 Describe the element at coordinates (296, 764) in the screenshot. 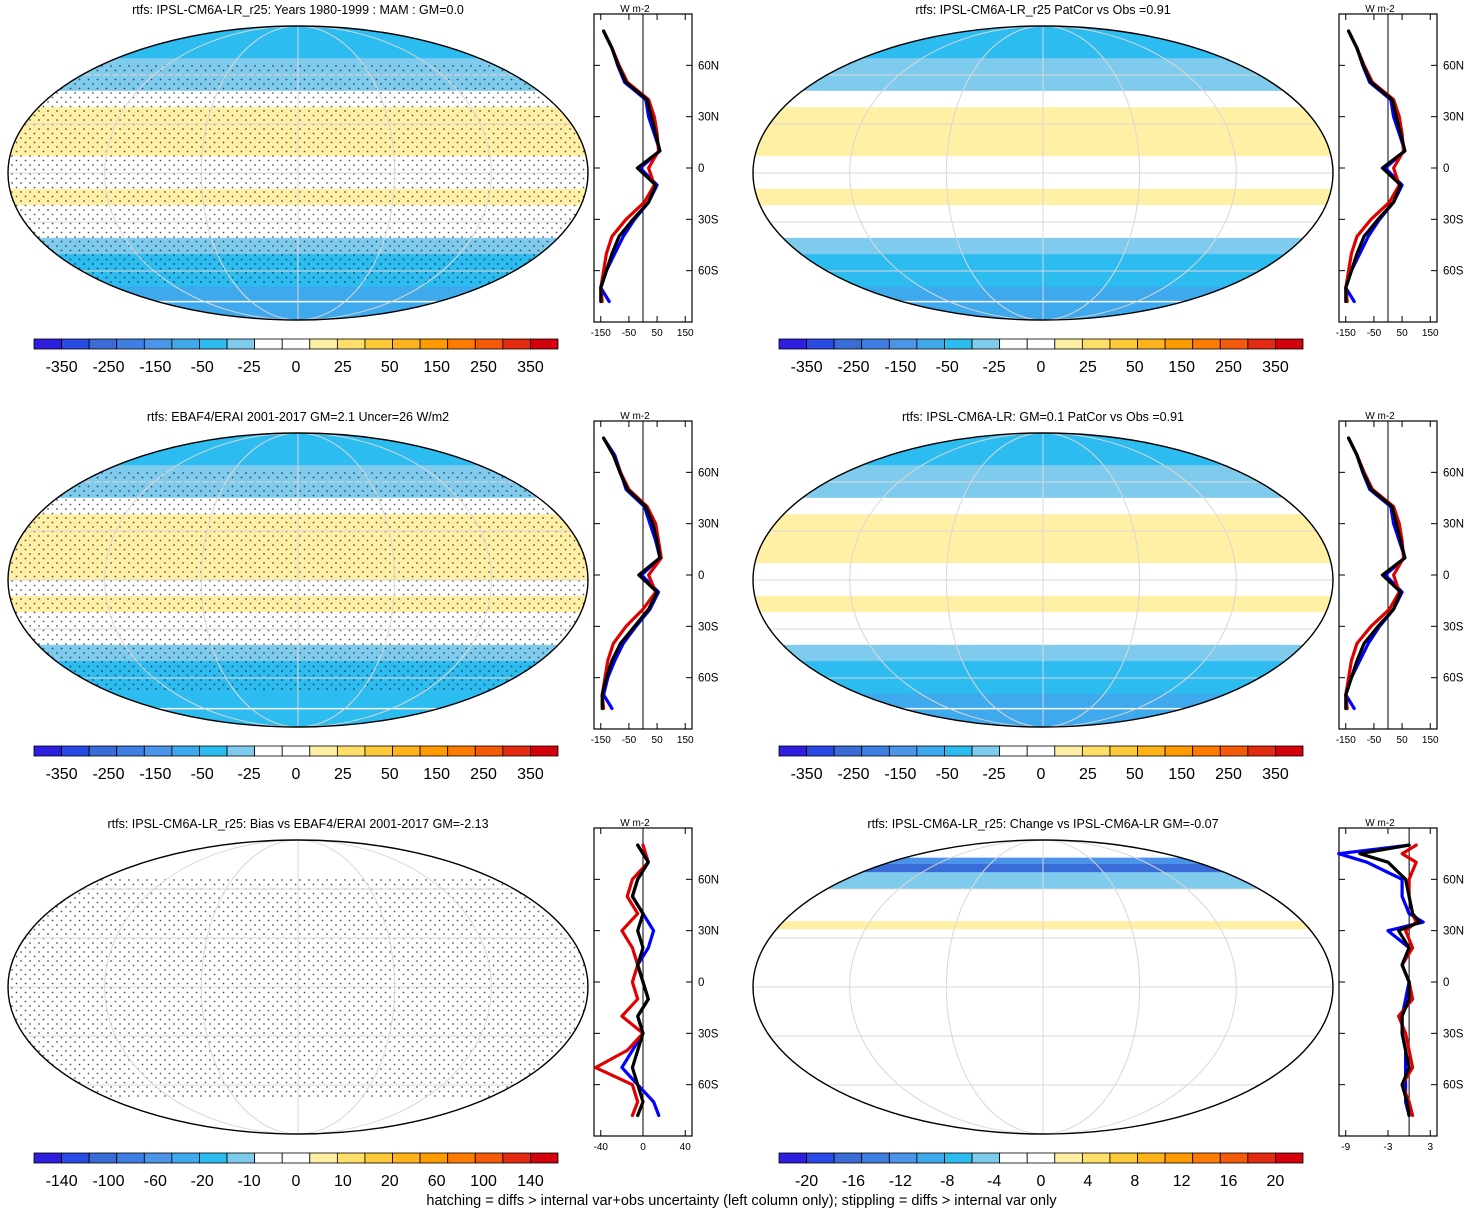

I see `colorbar: -350 -250 -150 -50 -25 0 25 50 150 250 350` at that location.